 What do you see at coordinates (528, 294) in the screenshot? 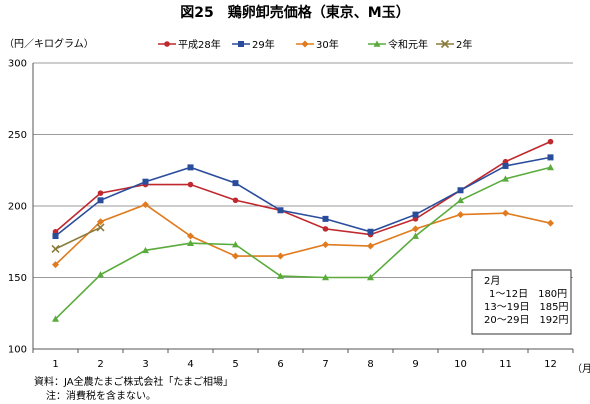
I see `annotation-line: 1〜12日 180円` at bounding box center [528, 294].